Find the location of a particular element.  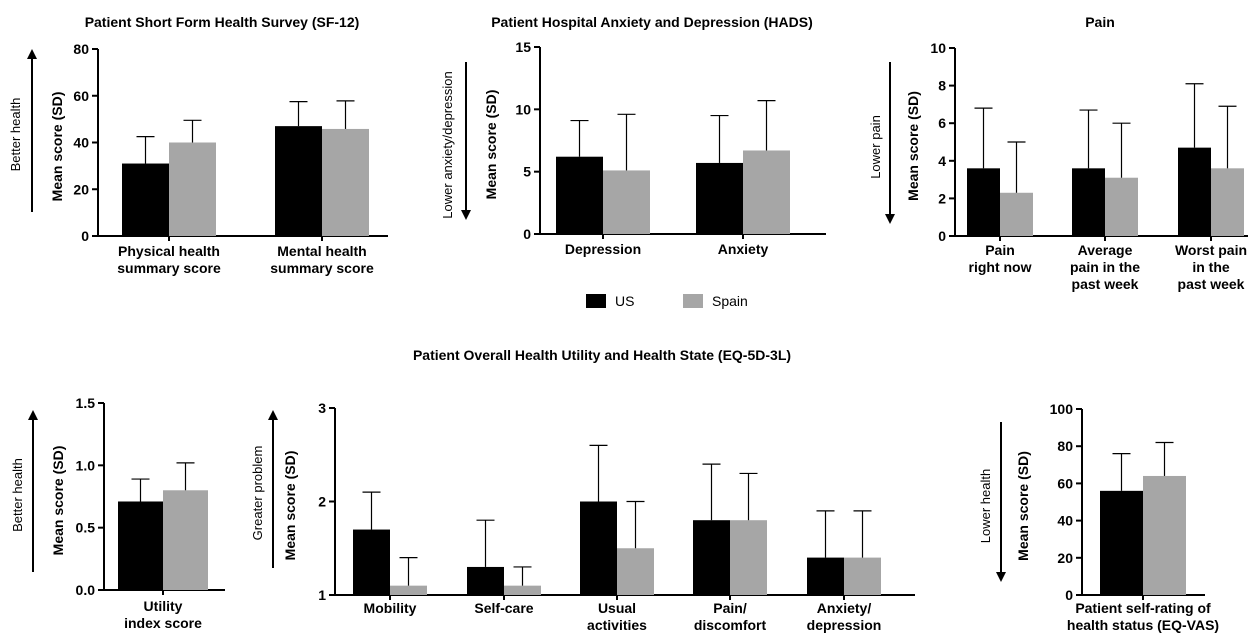

category-label: Patient self-rating of is located at coordinates (1143, 608).